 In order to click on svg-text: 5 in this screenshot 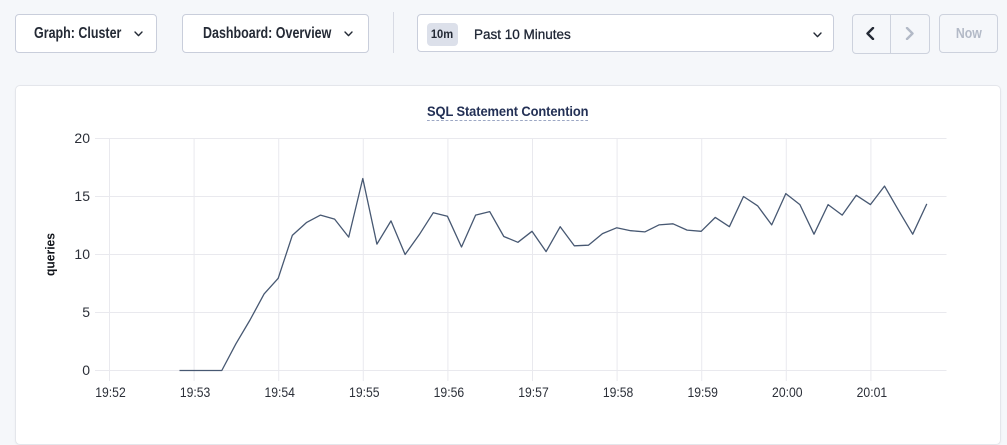, I will do `click(86, 312)`.